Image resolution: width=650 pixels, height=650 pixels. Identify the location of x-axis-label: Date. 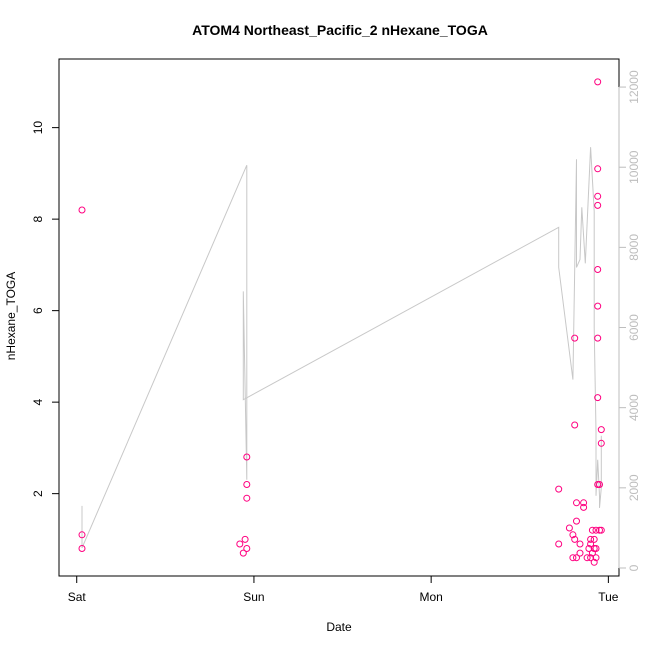
(339, 627).